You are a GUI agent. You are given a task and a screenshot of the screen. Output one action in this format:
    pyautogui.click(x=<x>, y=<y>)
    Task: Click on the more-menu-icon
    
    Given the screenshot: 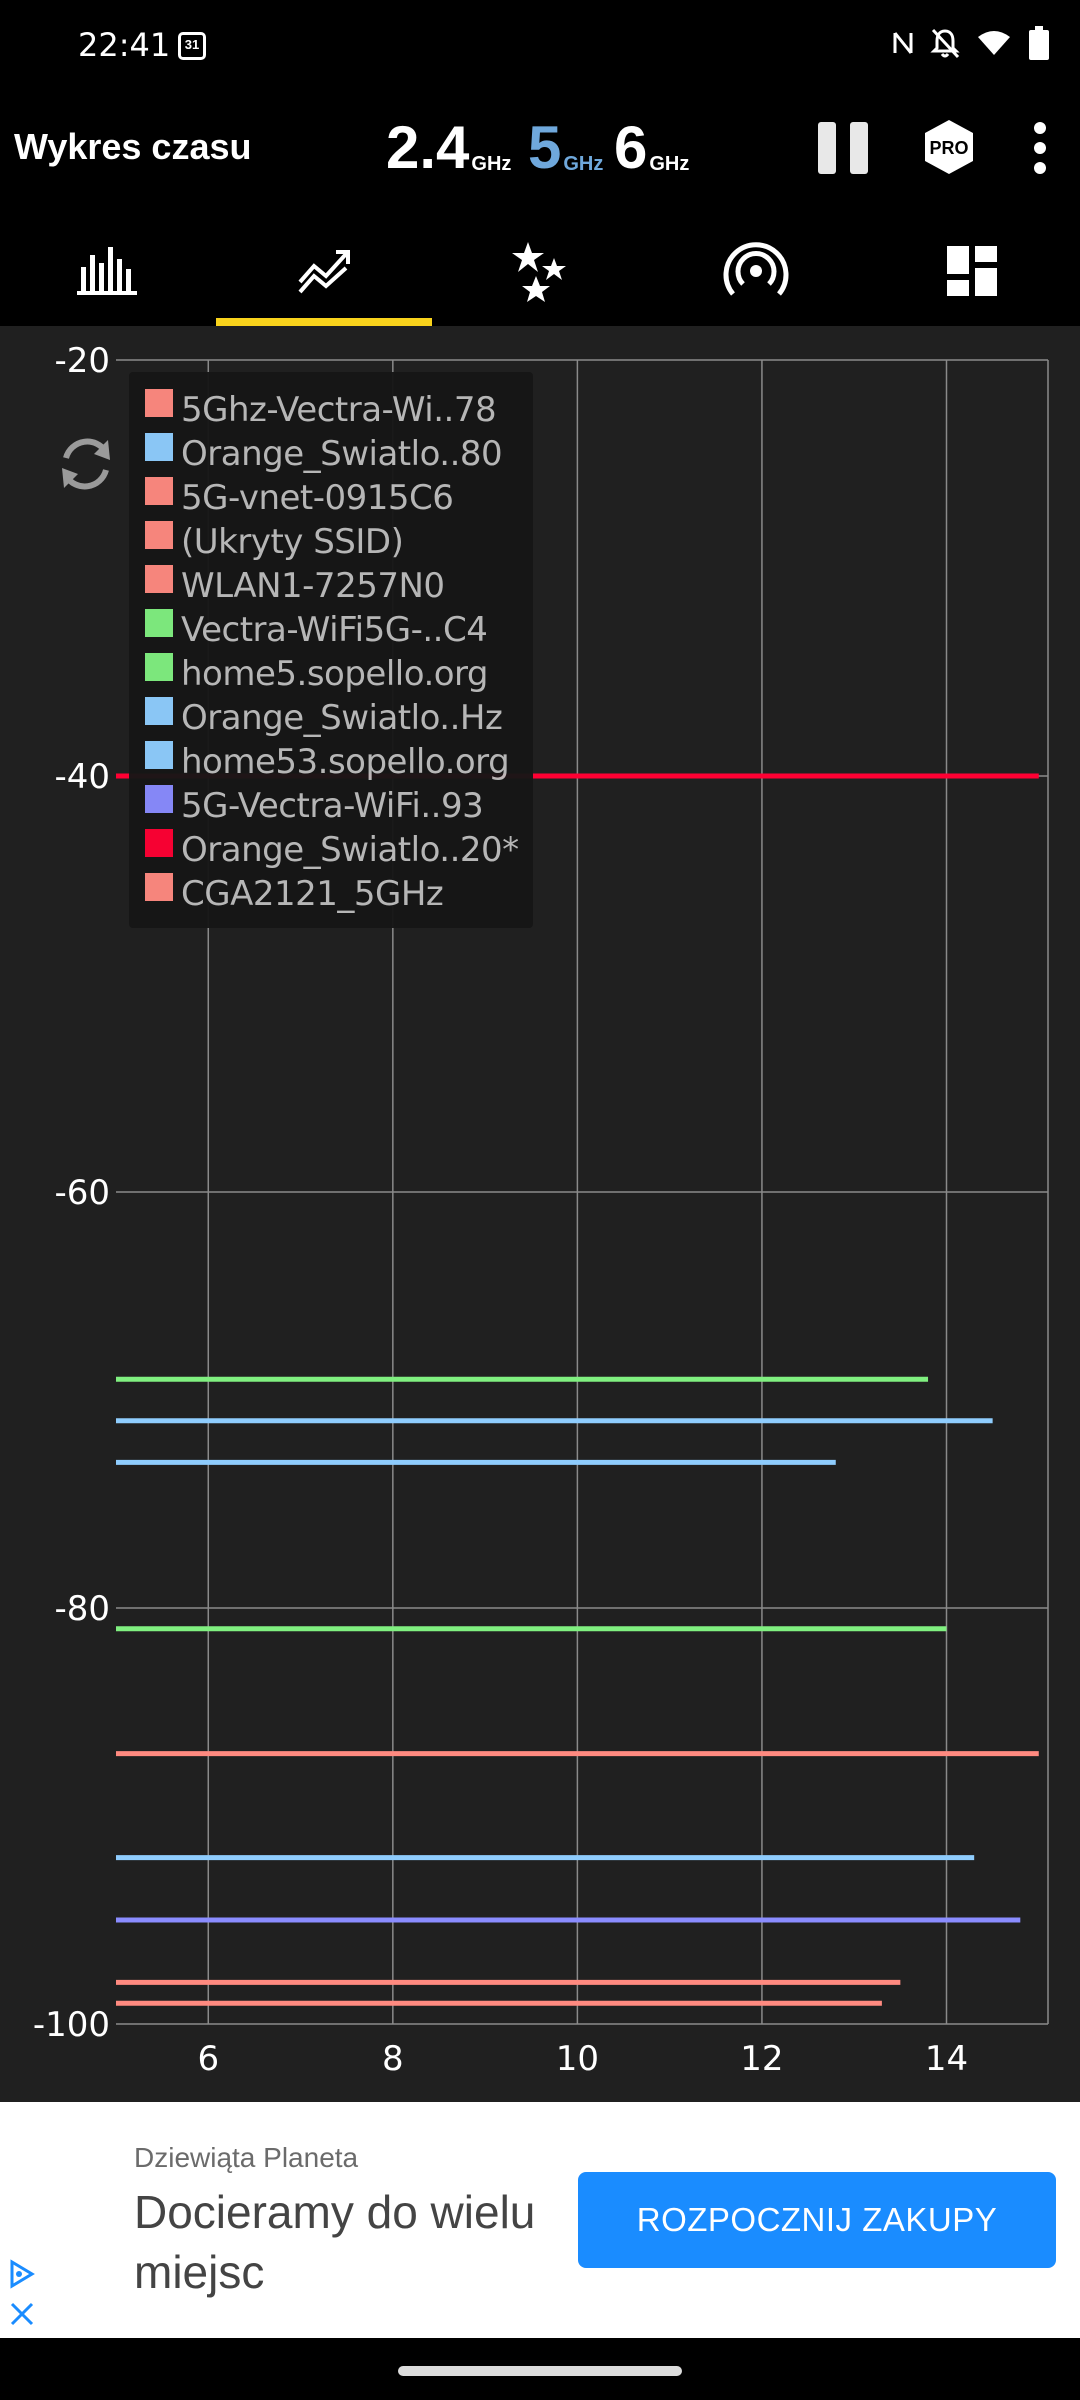 What is the action you would take?
    pyautogui.click(x=1041, y=148)
    